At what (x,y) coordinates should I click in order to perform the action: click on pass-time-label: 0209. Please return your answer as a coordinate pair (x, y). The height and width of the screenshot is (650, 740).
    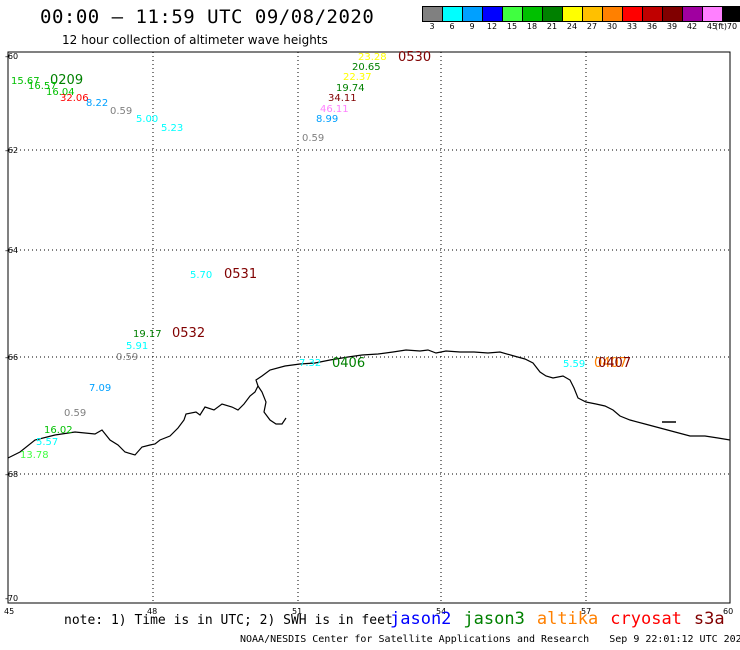
    Looking at the image, I should click on (66, 80).